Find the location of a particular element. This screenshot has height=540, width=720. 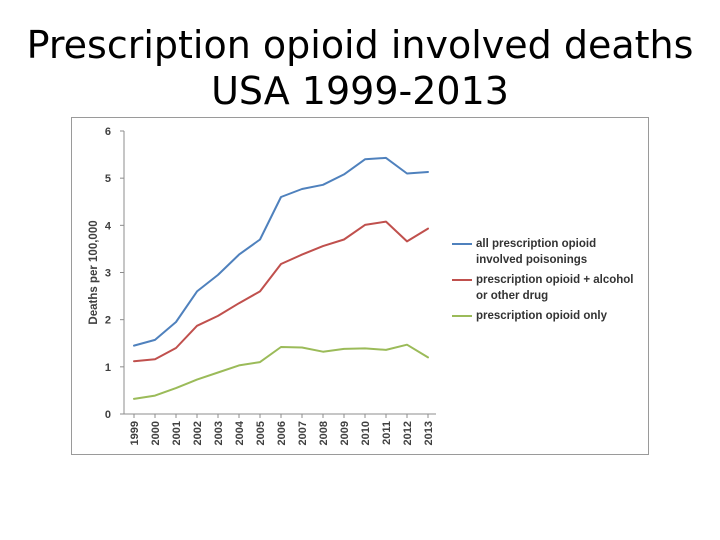

x-tick-label: 2010 is located at coordinates (366, 433).